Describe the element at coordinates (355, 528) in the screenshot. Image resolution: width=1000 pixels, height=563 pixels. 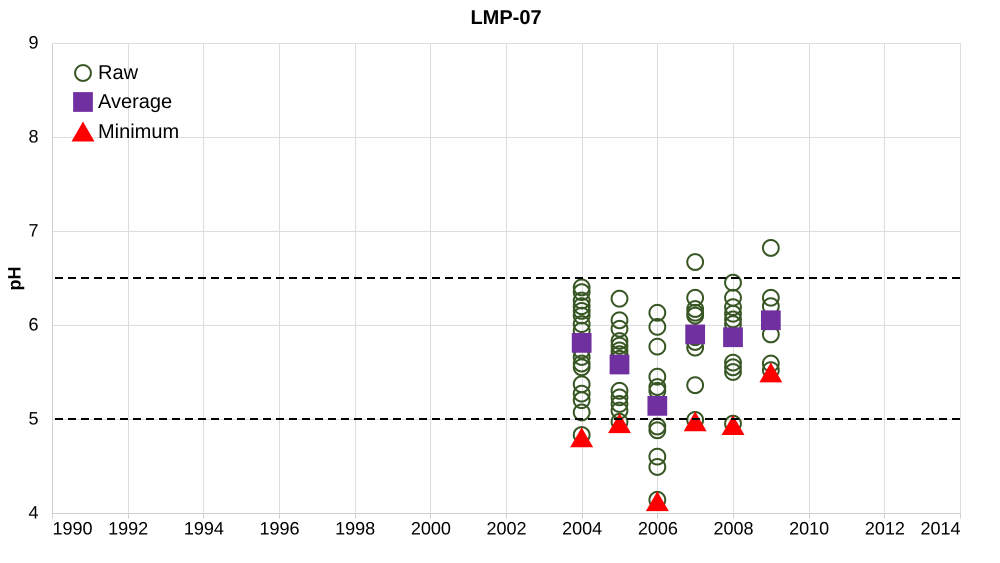
I see `x-tick-label: 1998` at that location.